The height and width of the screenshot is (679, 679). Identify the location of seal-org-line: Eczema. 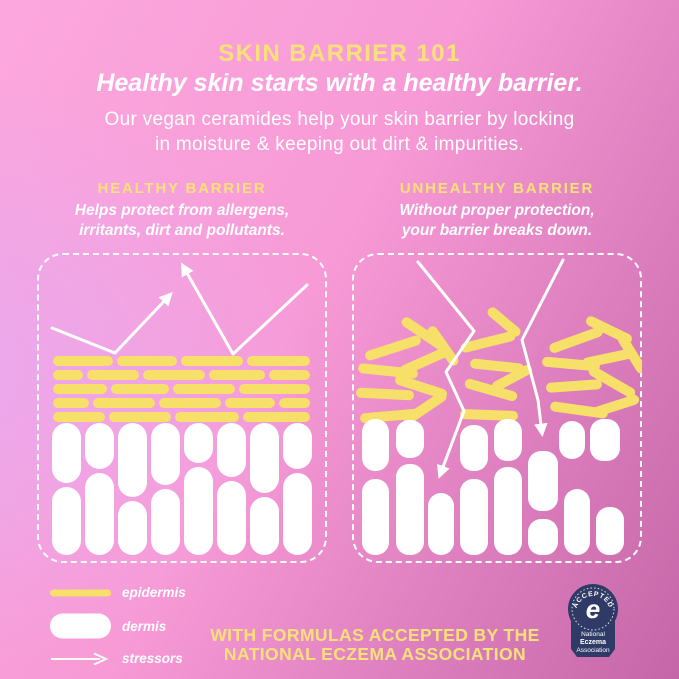
(593, 642).